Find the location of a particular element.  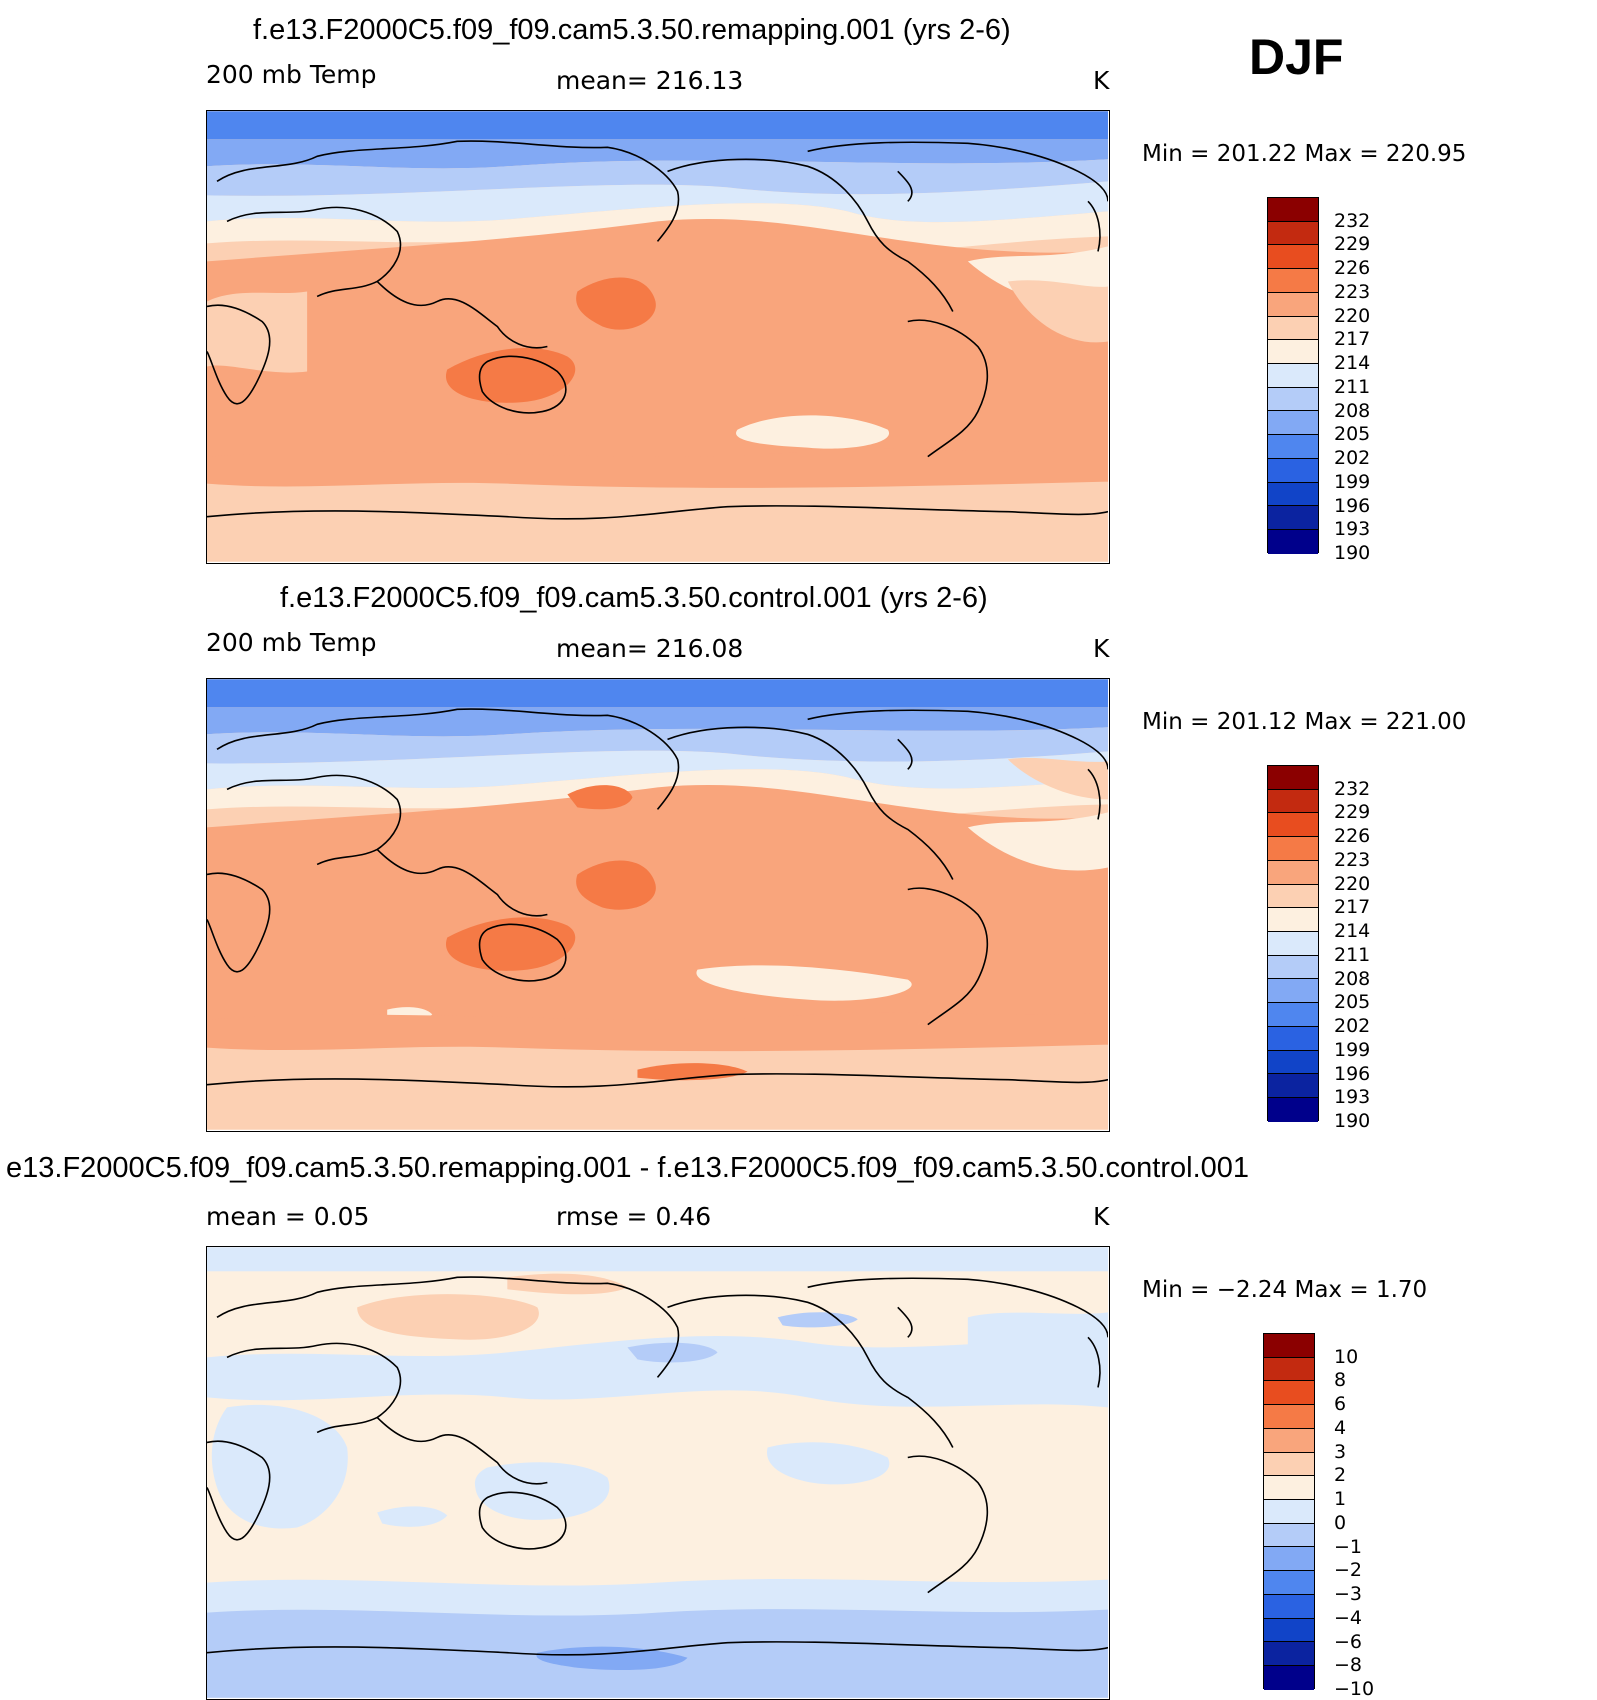

panel2-variable-label: 200 mb Temp is located at coordinates (291, 642).